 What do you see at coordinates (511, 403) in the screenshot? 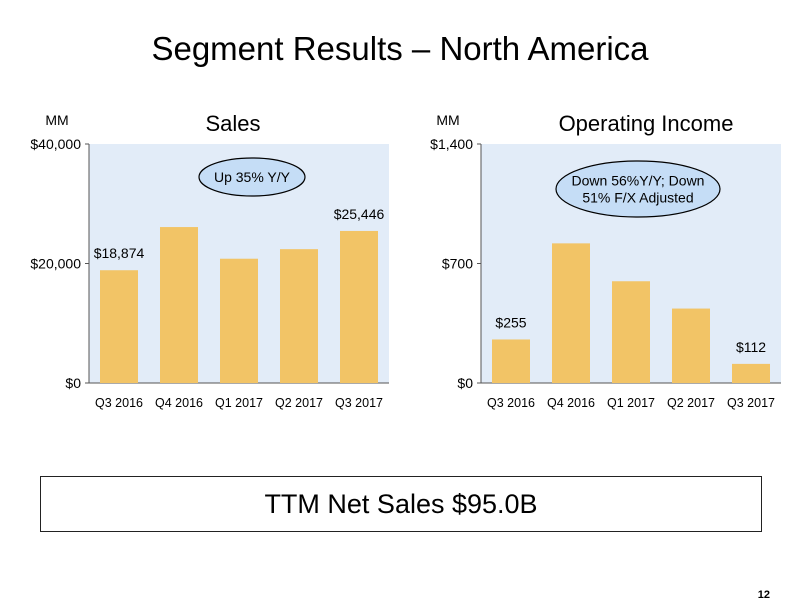
I see `operating-income-x-tick-label: Q3 2016` at bounding box center [511, 403].